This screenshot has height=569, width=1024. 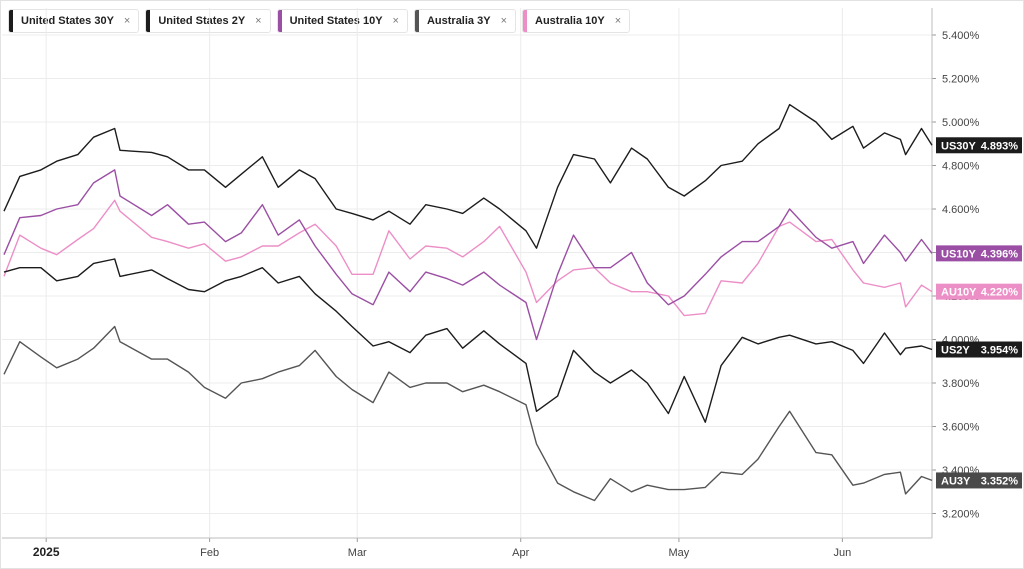 I want to click on tag-last-value: 4.220%, so click(x=1000, y=293).